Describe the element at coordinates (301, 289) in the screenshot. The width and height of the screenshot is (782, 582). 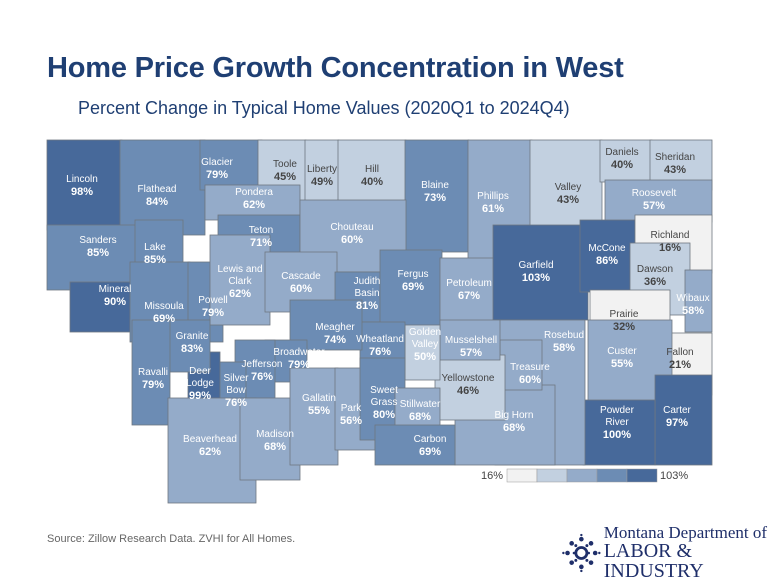
I see `county-value-cascade: 60%` at that location.